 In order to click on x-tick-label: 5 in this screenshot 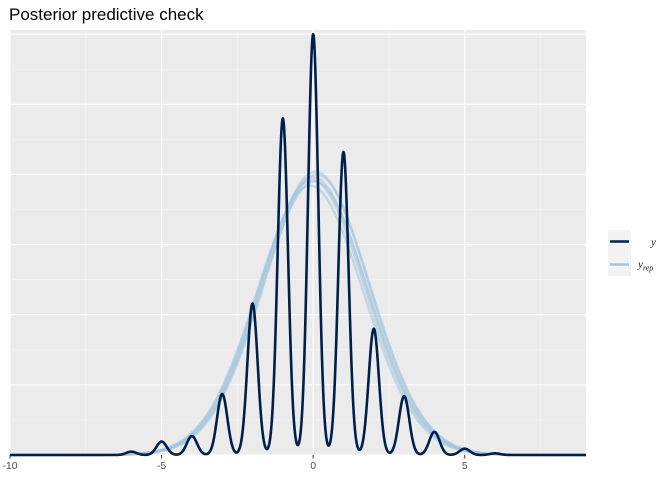, I will do `click(465, 466)`.